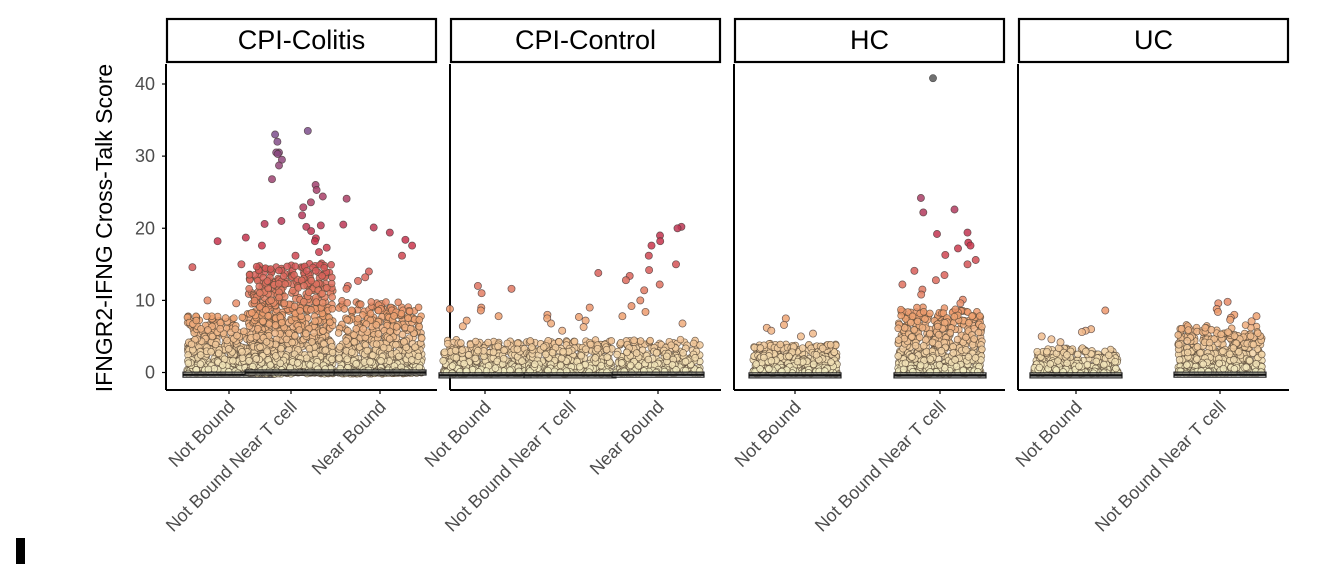 The width and height of the screenshot is (1332, 564). Describe the element at coordinates (150, 373) in the screenshot. I see `y-tick-label: 0` at that location.